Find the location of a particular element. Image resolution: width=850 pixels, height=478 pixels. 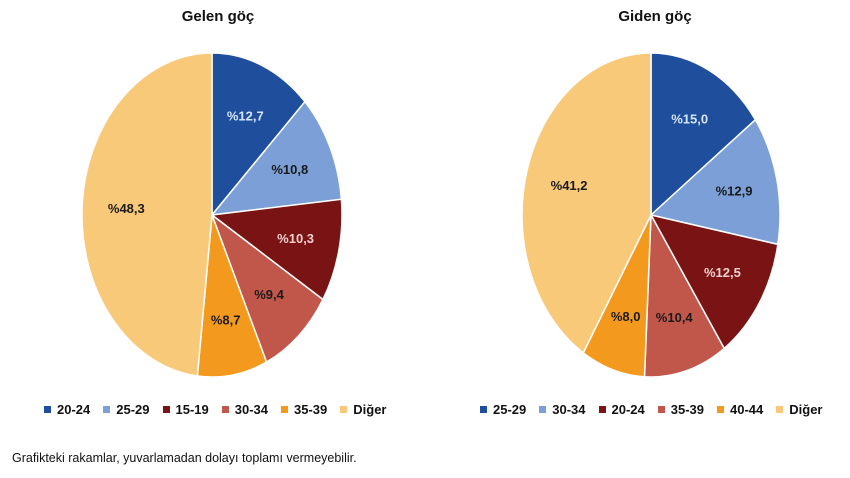

slice-value-label: %12,7 is located at coordinates (245, 115).